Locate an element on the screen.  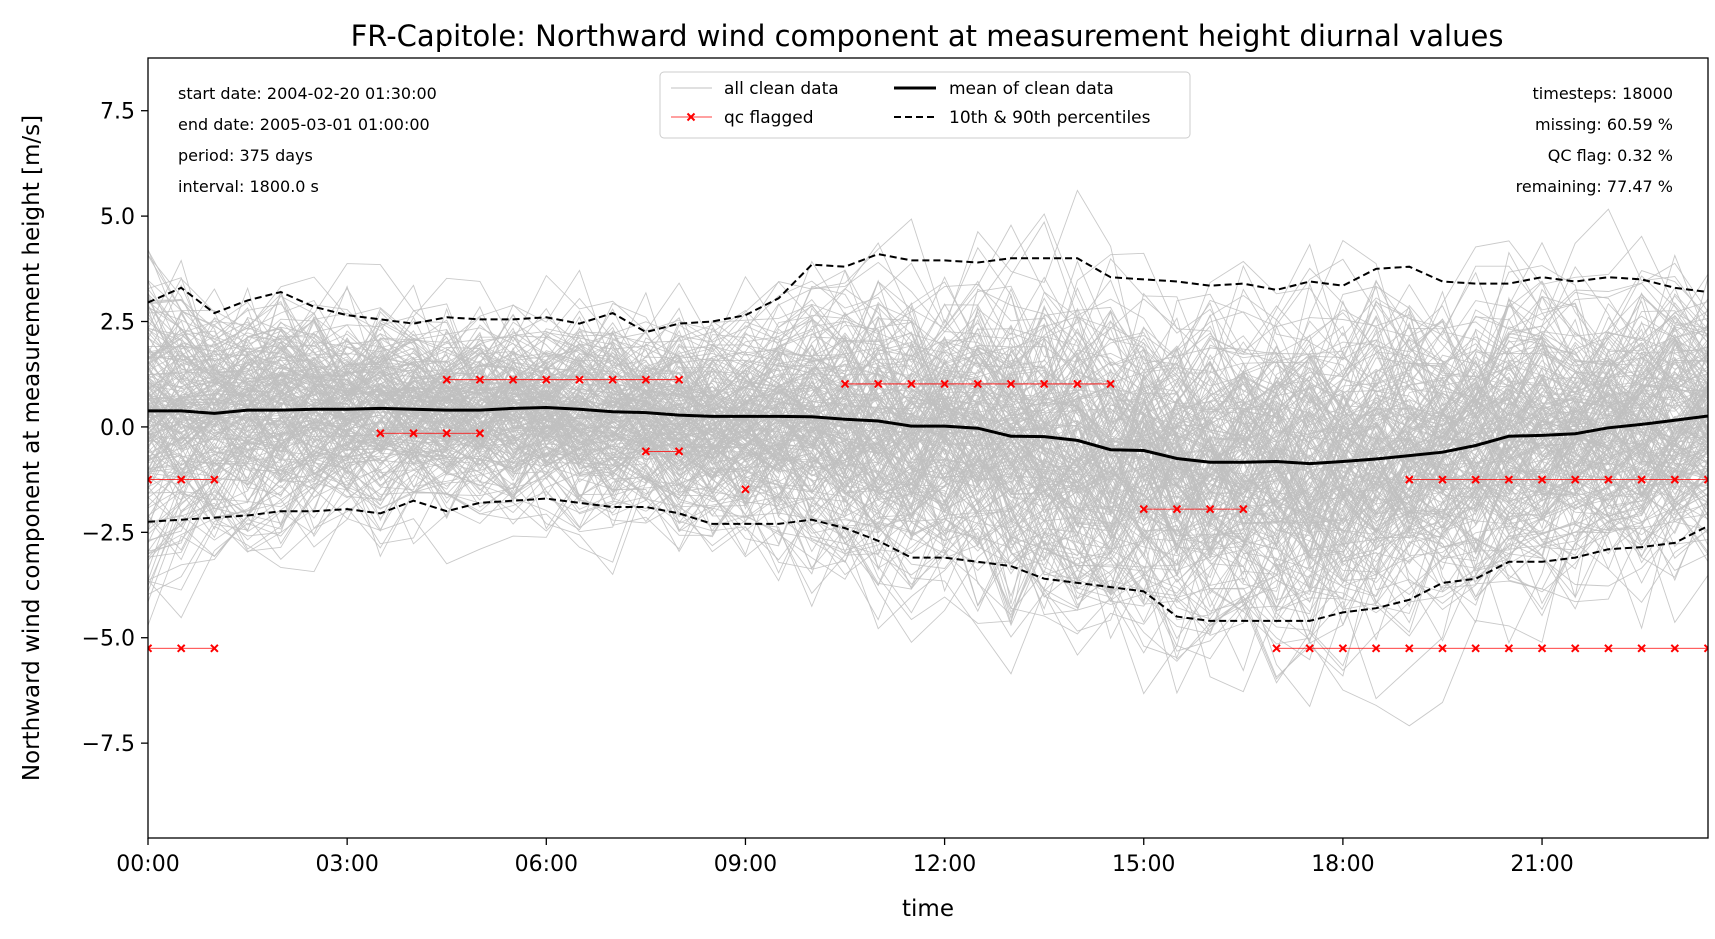
info-missing: missing: 60.59 % is located at coordinates (1604, 124).